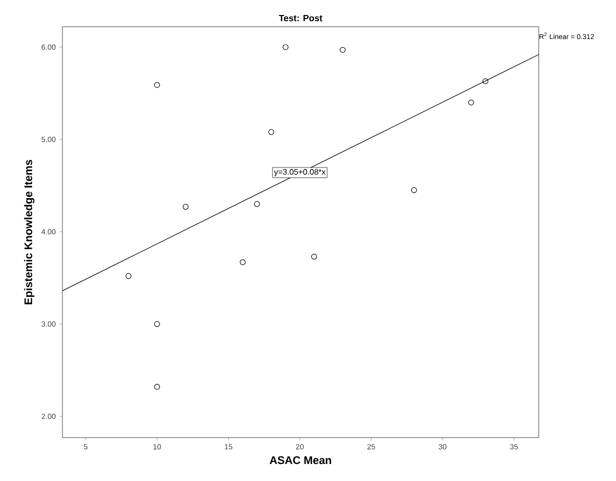 This screenshot has height=481, width=616. Describe the element at coordinates (300, 172) in the screenshot. I see `annotation: y=3.05+0.08*x` at that location.